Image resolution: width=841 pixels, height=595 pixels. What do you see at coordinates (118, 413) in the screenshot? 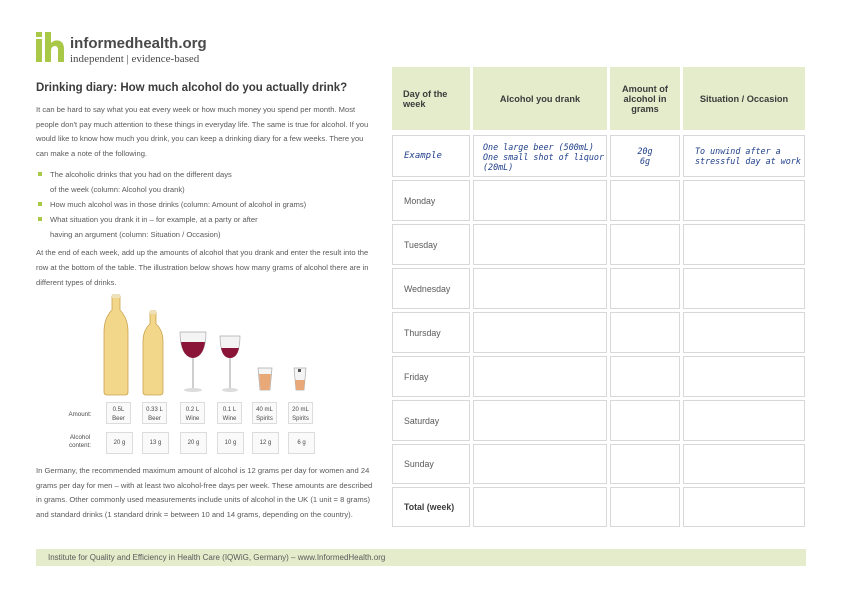
I see `drink-amount-cell: 0.5L Beer` at bounding box center [118, 413].